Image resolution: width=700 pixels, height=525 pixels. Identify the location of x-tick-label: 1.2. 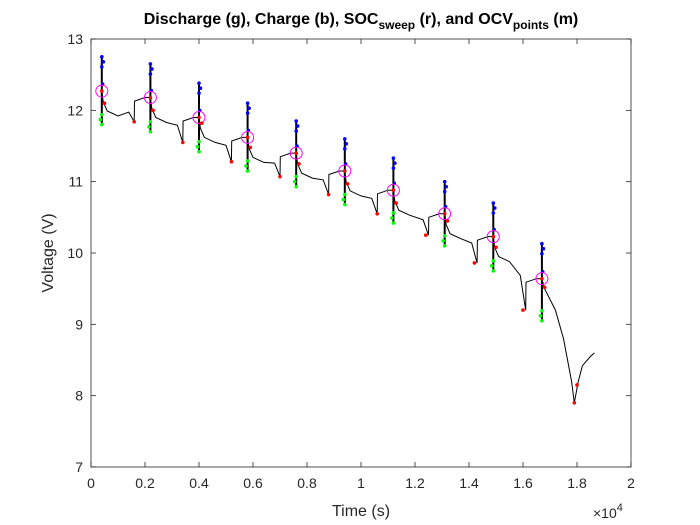
(415, 483).